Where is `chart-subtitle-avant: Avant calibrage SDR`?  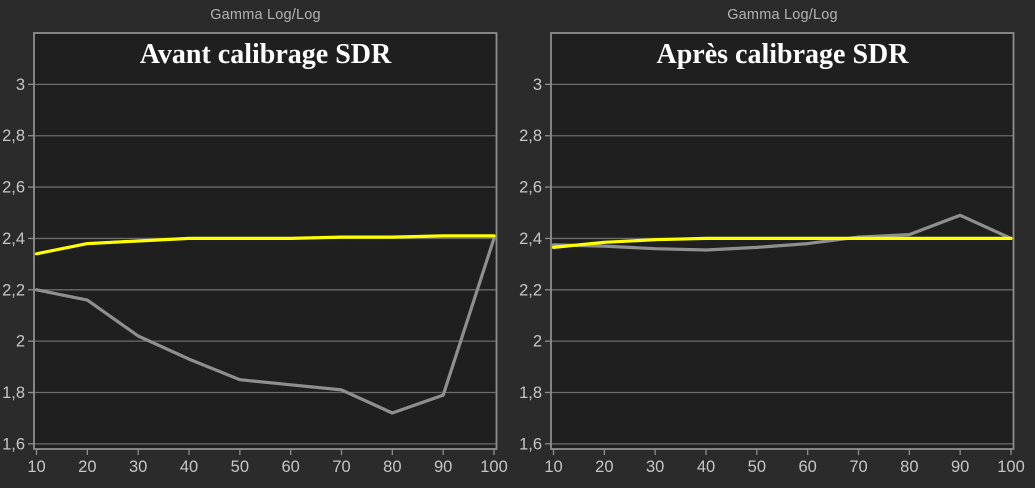 chart-subtitle-avant: Avant calibrage SDR is located at coordinates (265, 54).